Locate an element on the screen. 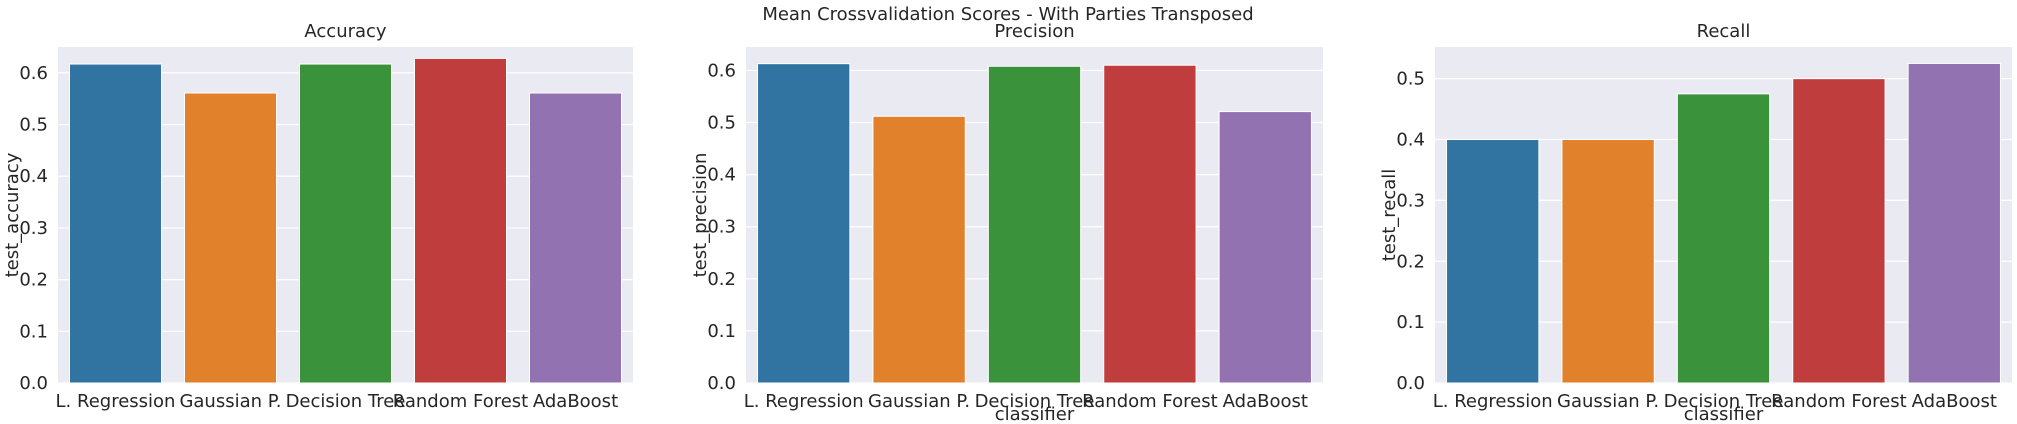 This screenshot has height=424, width=2017. y-axis-label: test_precision is located at coordinates (700, 215).